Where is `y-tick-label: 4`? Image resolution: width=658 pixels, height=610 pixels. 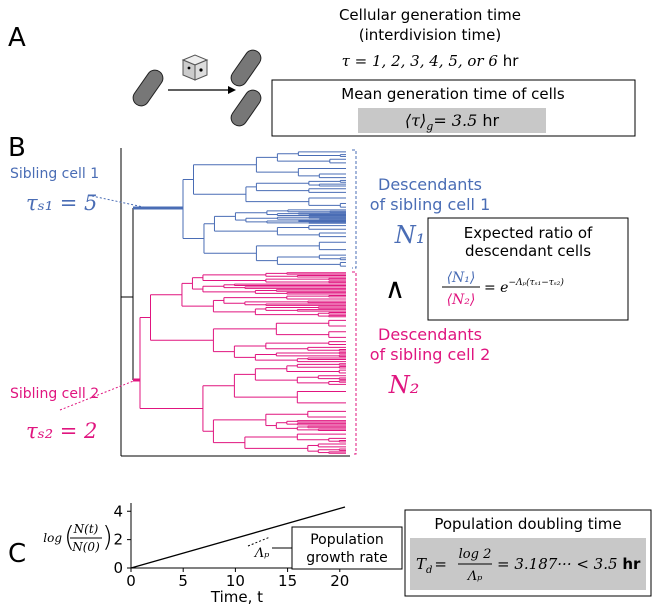 y-tick-label: 4 is located at coordinates (118, 511).